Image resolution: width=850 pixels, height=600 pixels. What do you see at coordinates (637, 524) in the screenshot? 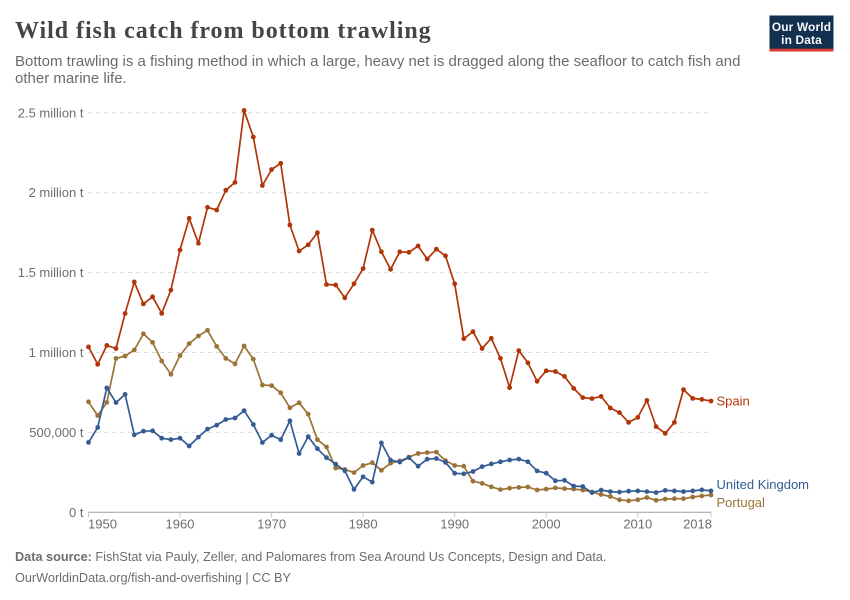
I see `svg-text: 2010` at bounding box center [637, 524].